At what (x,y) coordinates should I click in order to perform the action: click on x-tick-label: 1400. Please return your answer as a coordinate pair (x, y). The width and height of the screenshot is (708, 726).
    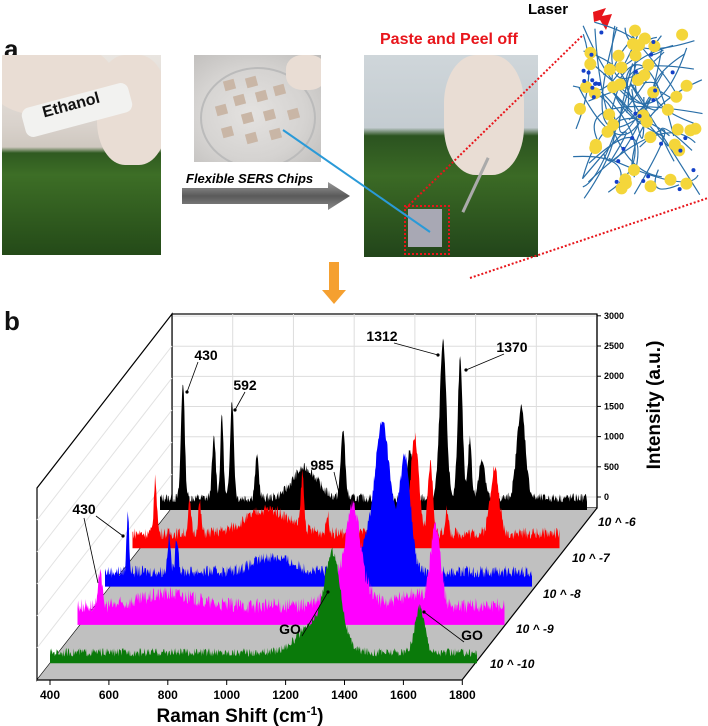
    Looking at the image, I should click on (344, 695).